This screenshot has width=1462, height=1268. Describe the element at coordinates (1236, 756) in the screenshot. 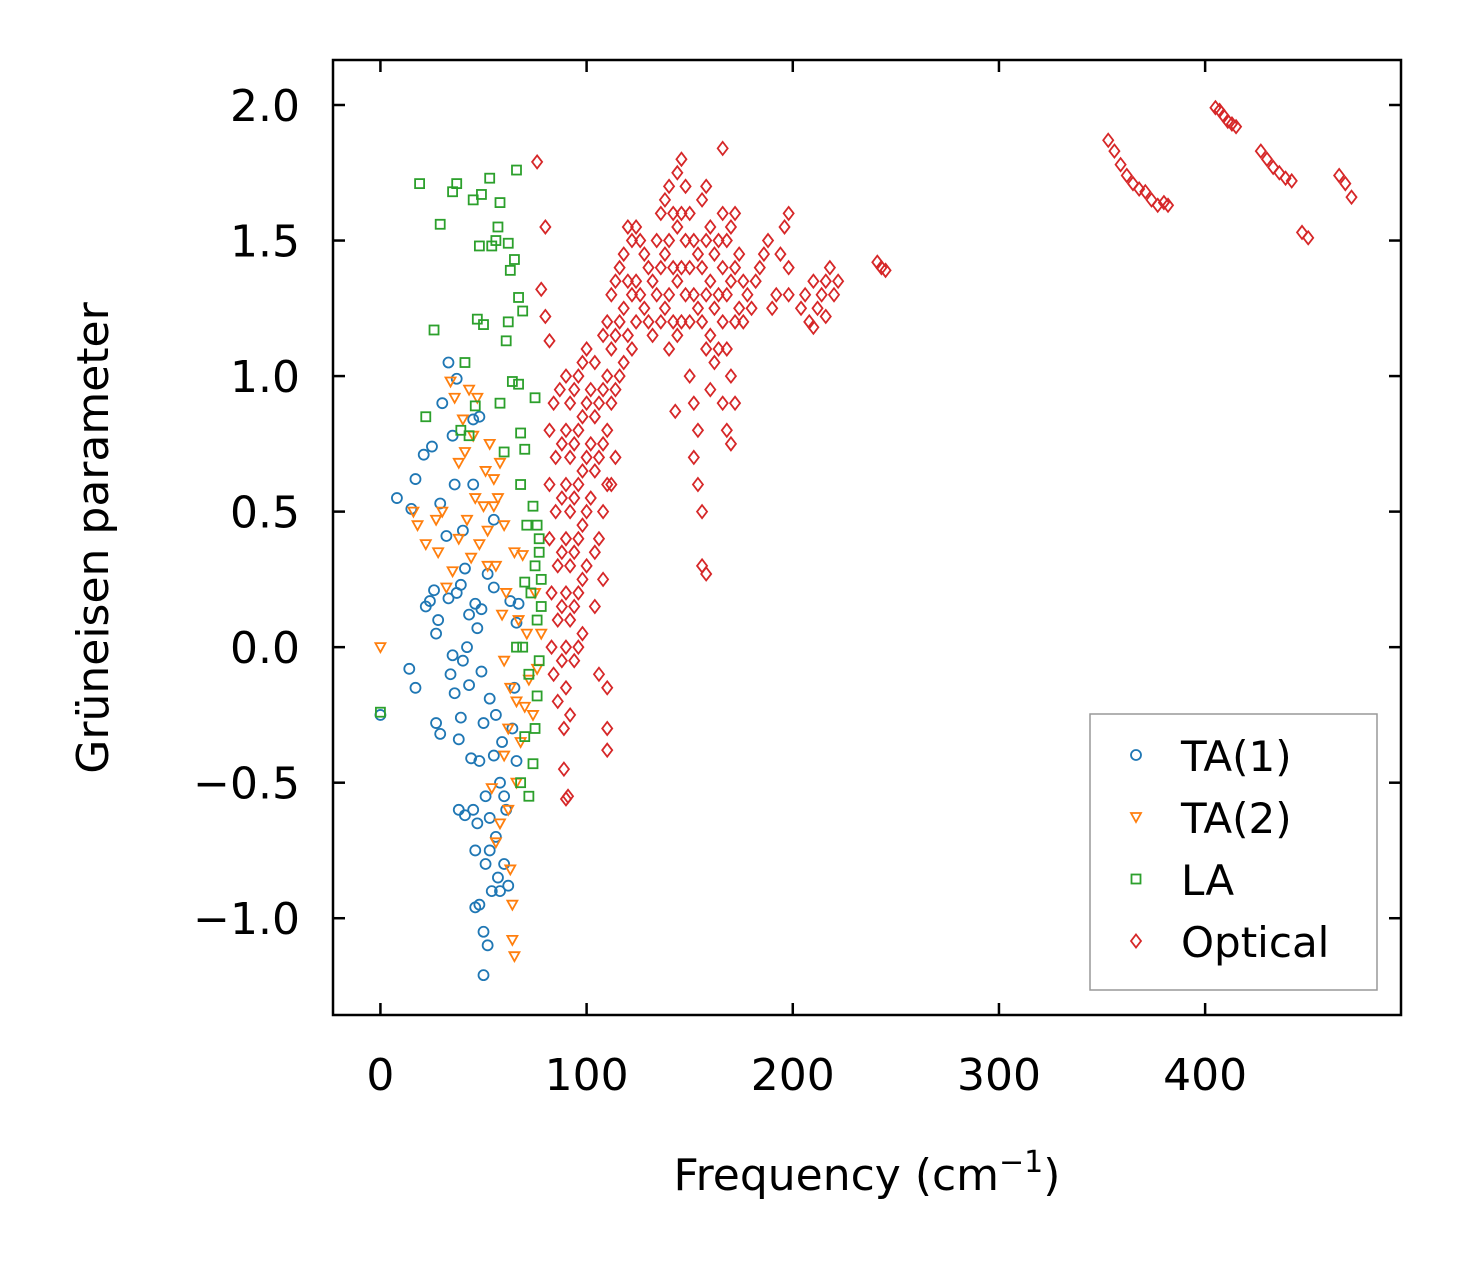

I see `legend-label: TA(1)` at that location.